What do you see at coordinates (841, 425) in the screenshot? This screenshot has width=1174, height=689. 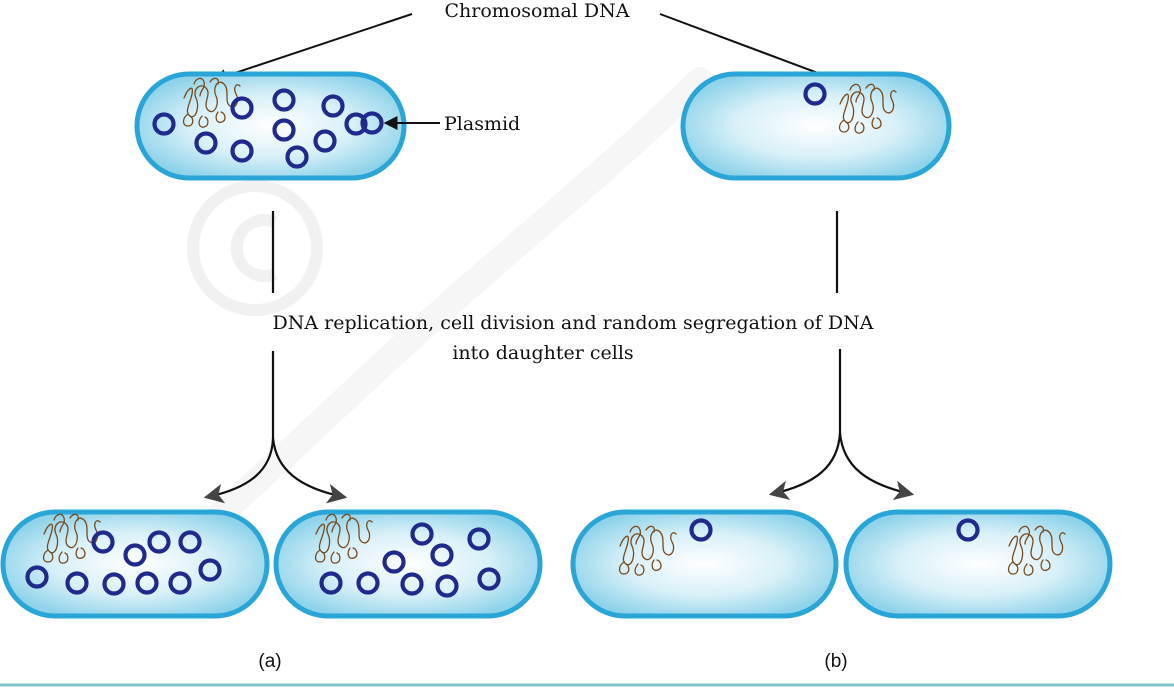 I see `branch-arrows-b` at bounding box center [841, 425].